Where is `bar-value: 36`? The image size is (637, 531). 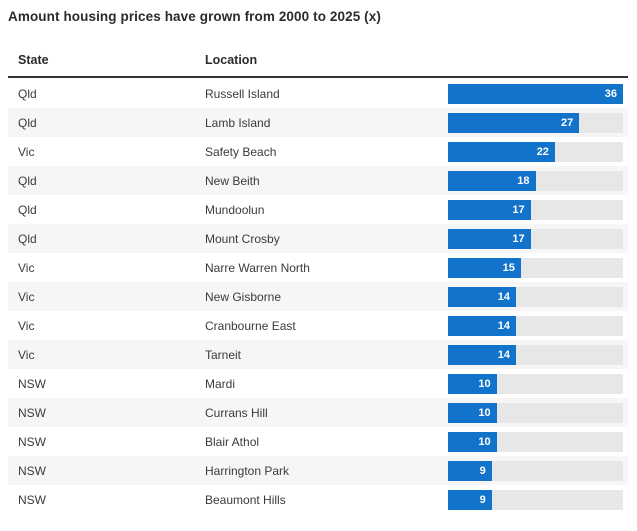 bar-value: 36 is located at coordinates (610, 93).